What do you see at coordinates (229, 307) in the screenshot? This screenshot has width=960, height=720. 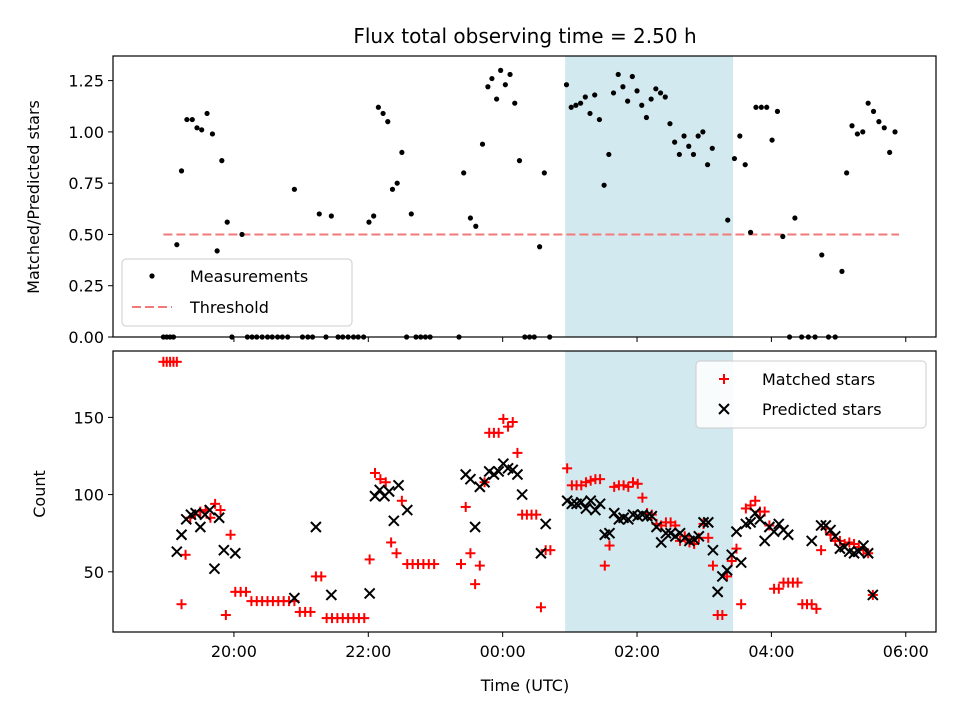 I see `legend-threshold-label: Threshold` at bounding box center [229, 307].